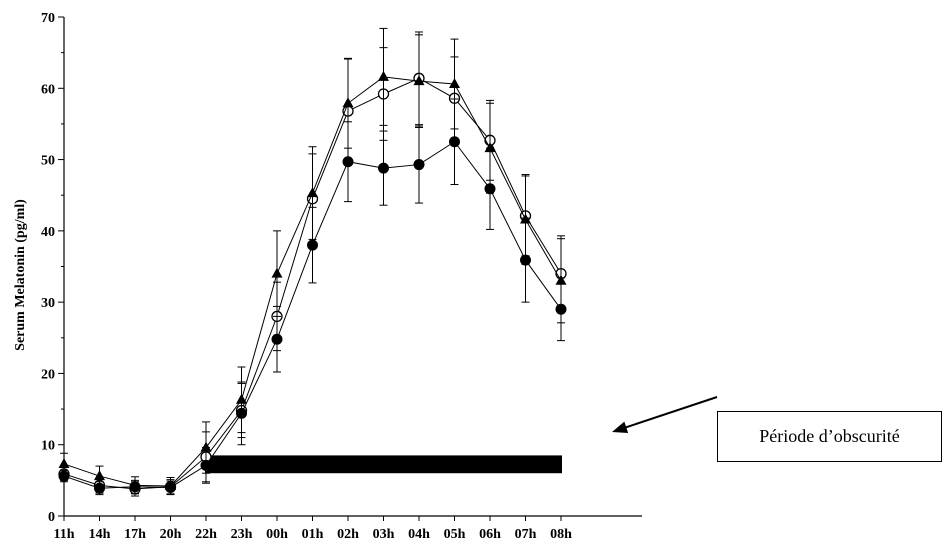 Image resolution: width=946 pixels, height=544 pixels. Describe the element at coordinates (419, 534) in the screenshot. I see `x-tick-label: 04h` at that location.